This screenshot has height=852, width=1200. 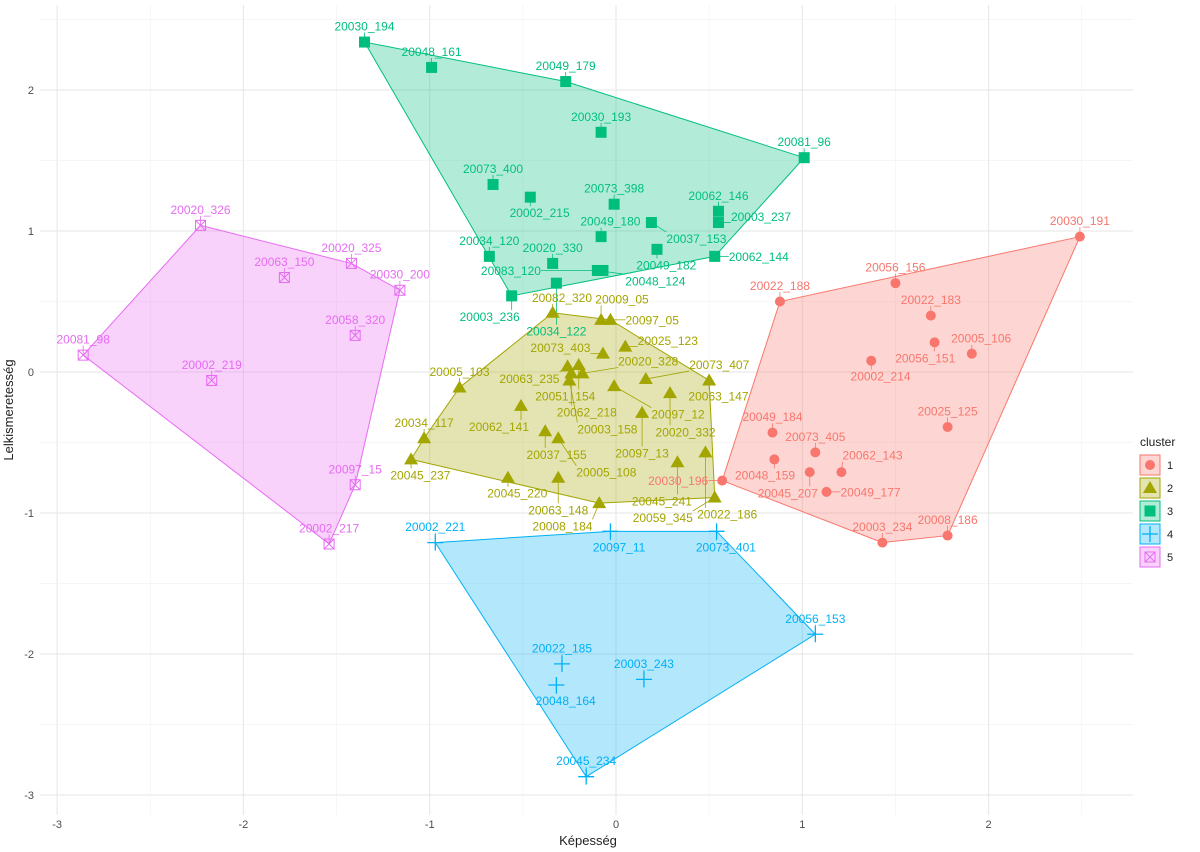 I want to click on point-label: 20063_147, so click(x=718, y=396).